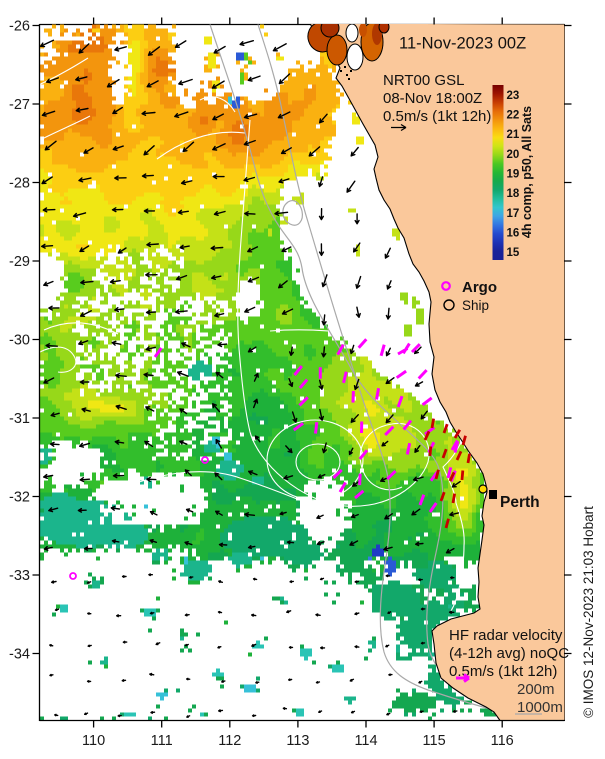 The height and width of the screenshot is (759, 605). What do you see at coordinates (513, 116) in the screenshot?
I see `svg-text: 22` at bounding box center [513, 116].